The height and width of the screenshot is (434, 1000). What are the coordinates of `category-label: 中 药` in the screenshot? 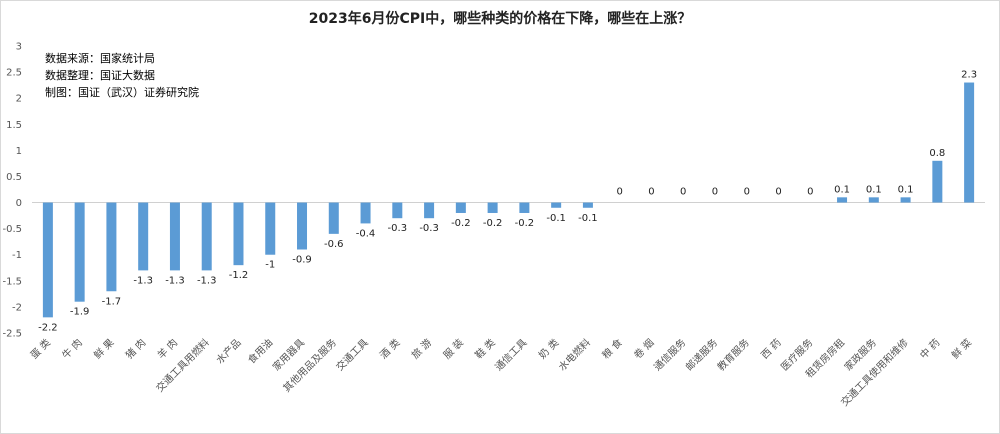 It's located at (930, 349).